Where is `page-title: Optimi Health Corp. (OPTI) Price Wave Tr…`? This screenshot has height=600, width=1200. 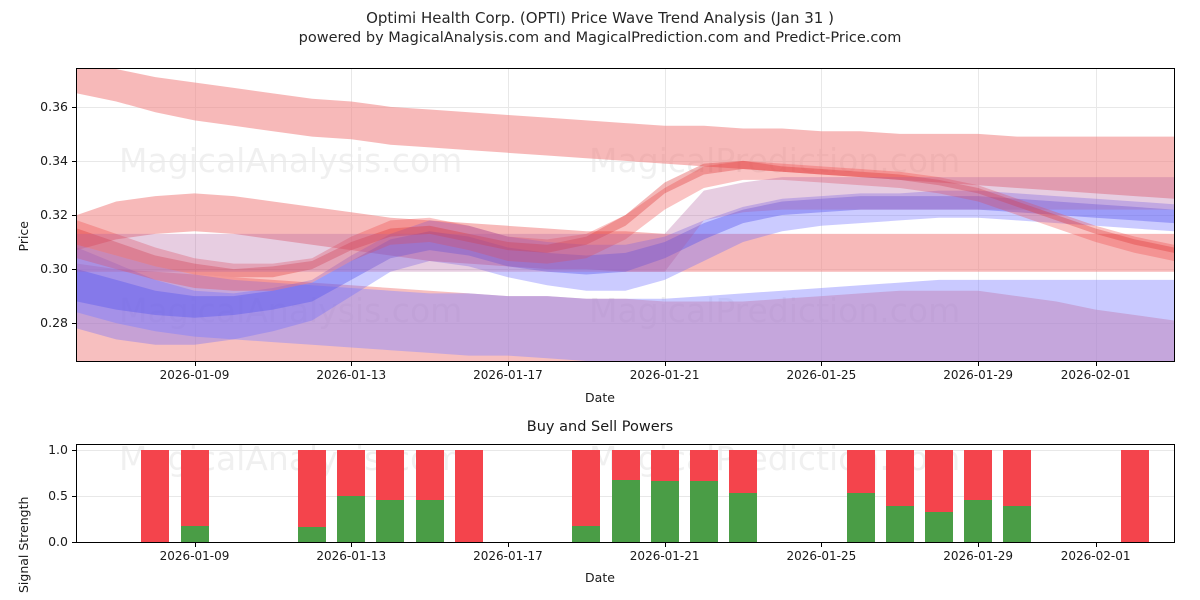 page-title: Optimi Health Corp. (OPTI) Price Wave Tr… is located at coordinates (600, 28).